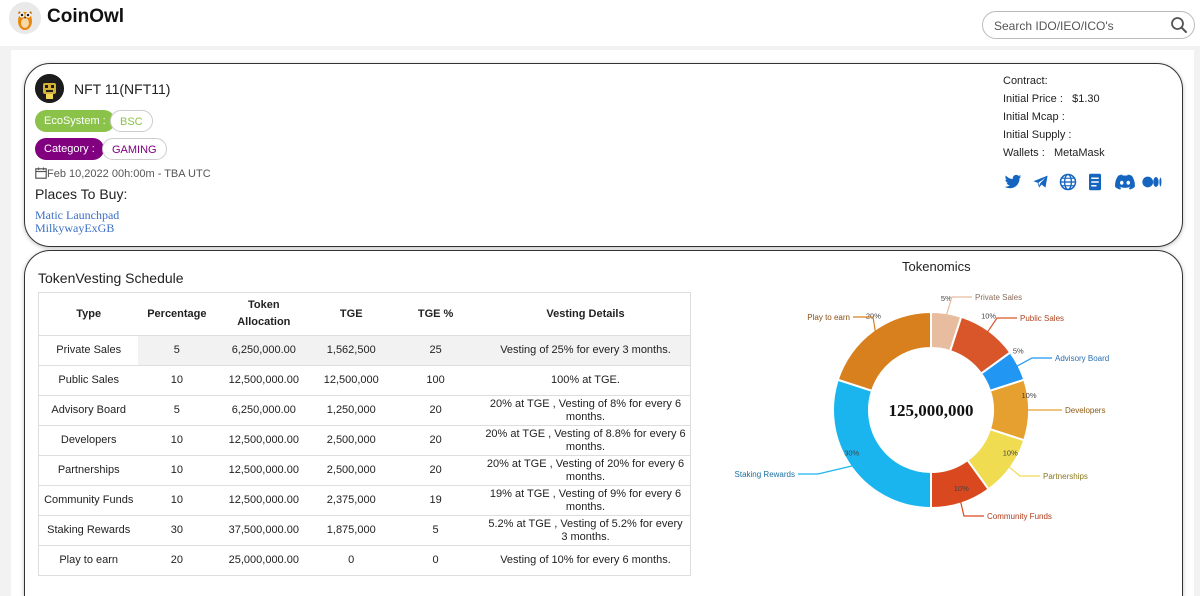 The image size is (1200, 596). What do you see at coordinates (585, 350) in the screenshot?
I see `cell-vesting-details: Vesting of 25% for every 3 months.` at bounding box center [585, 350].